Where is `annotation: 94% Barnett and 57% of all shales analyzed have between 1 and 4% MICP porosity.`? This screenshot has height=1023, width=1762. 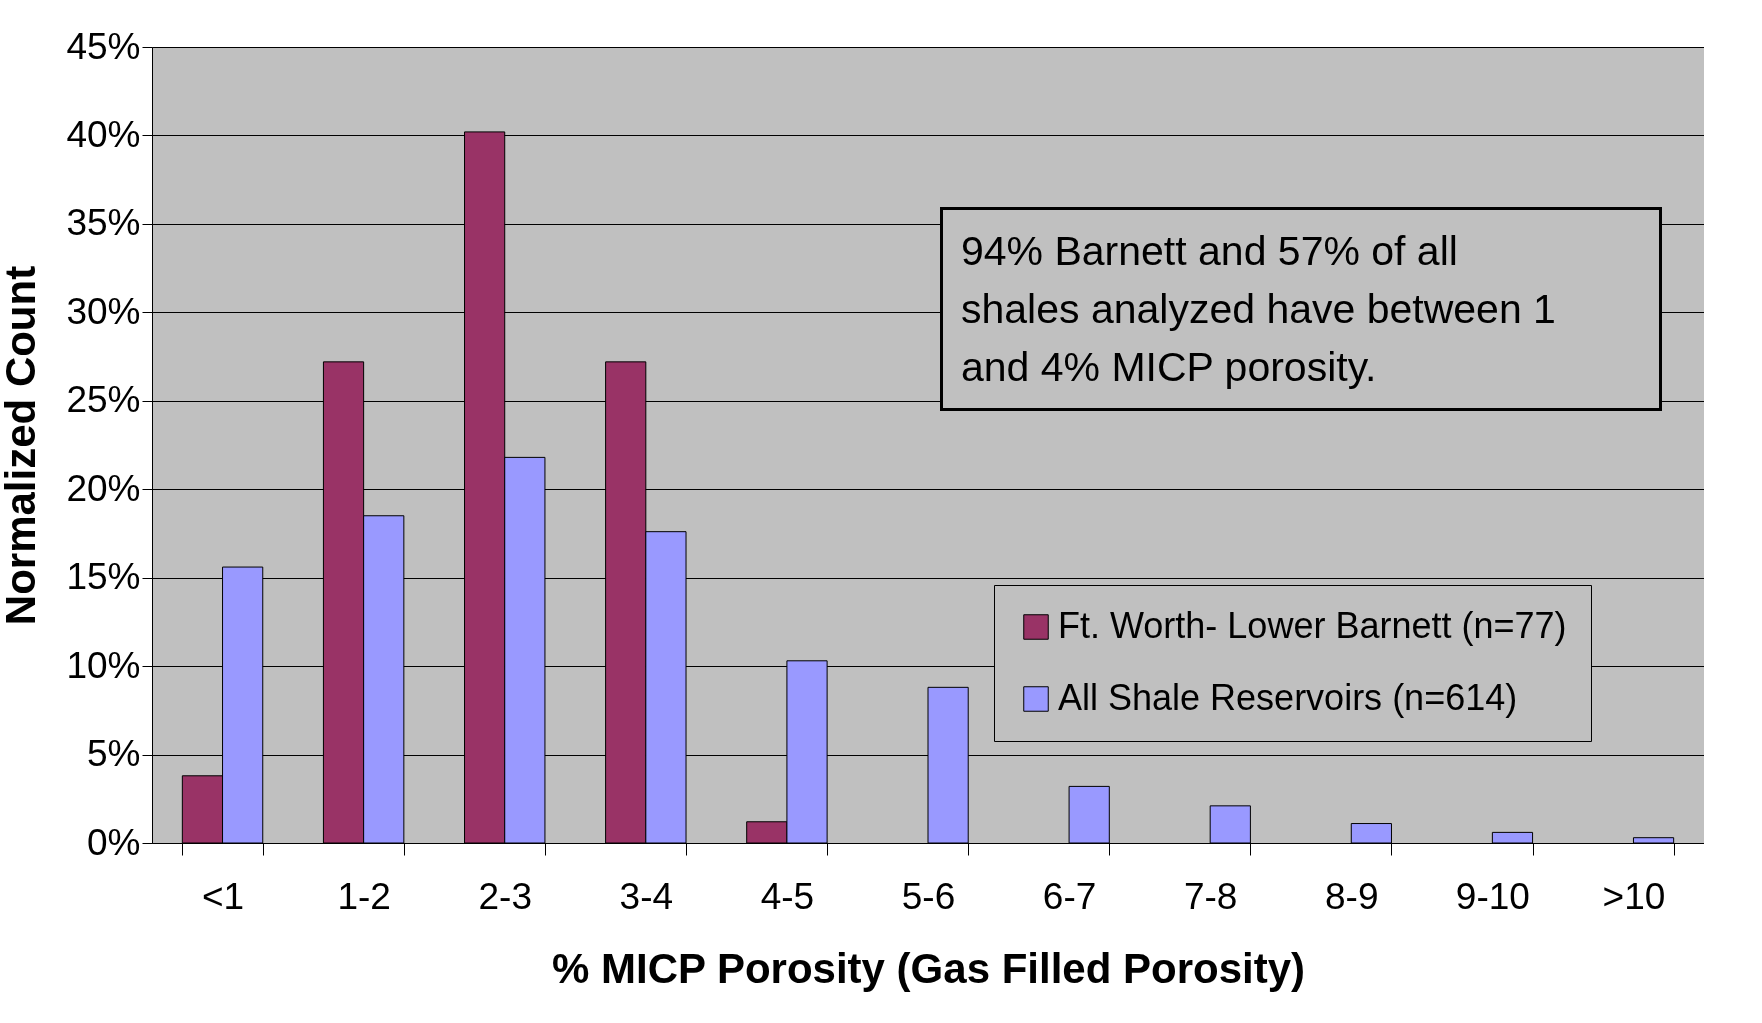 annotation: 94% Barnett and 57% of all shales analyzed have between 1 and 4% MICP porosity. is located at coordinates (1301, 309).